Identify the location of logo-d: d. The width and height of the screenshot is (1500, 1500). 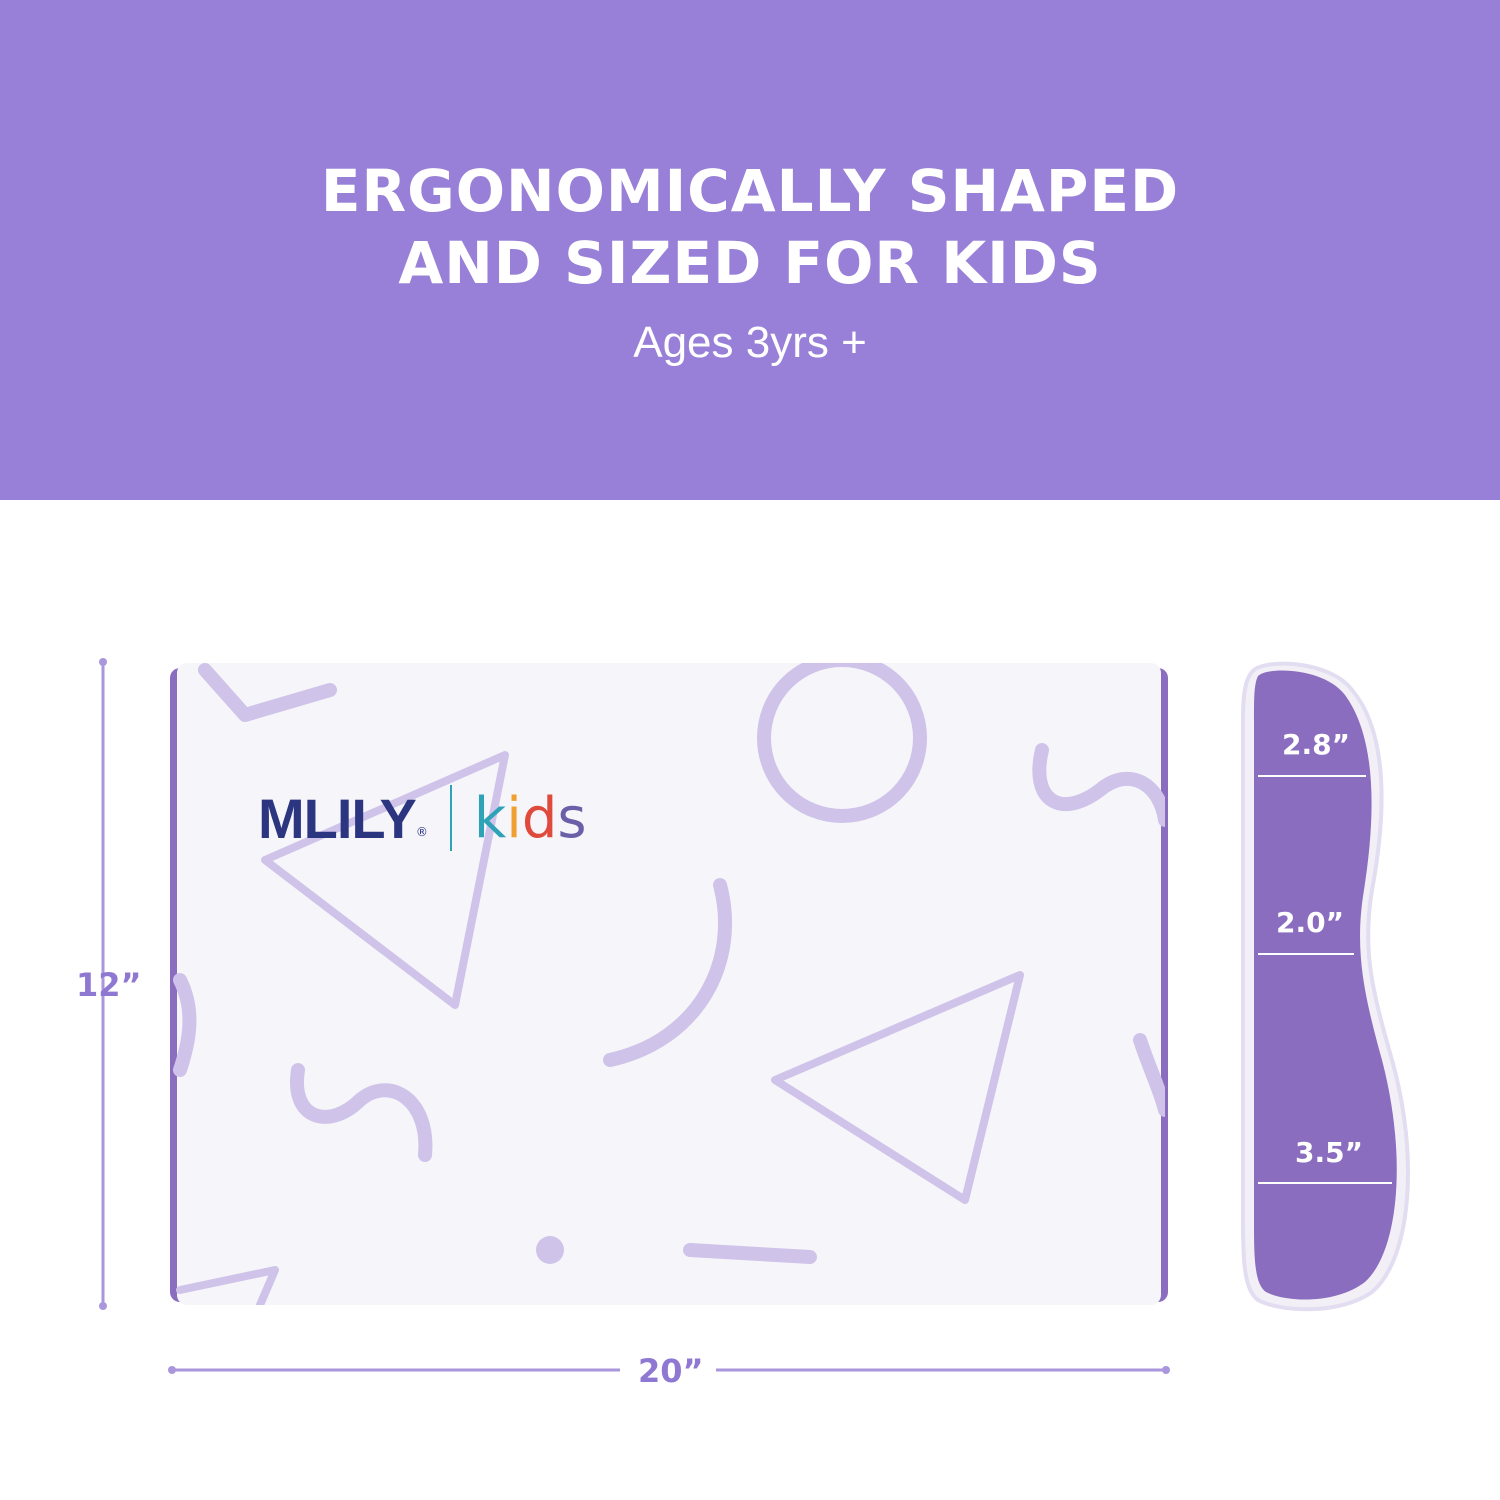
(539, 818).